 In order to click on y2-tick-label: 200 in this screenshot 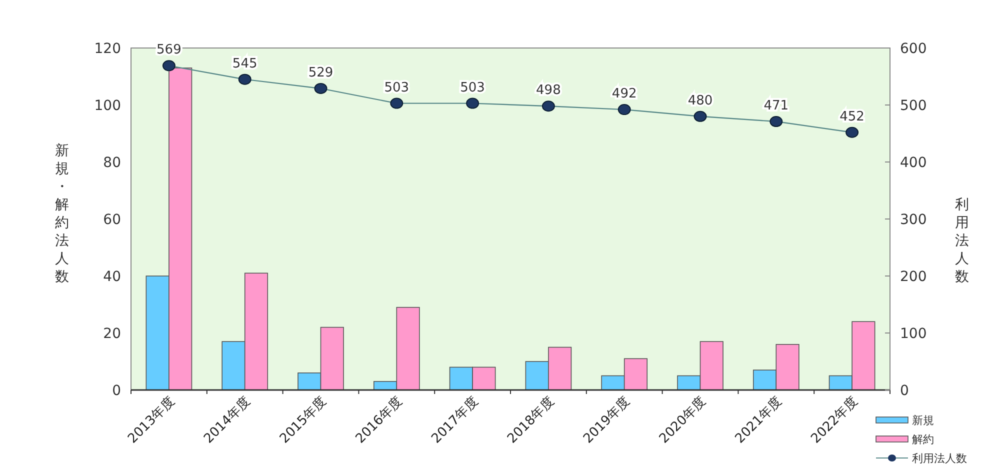, I will do `click(913, 277)`.